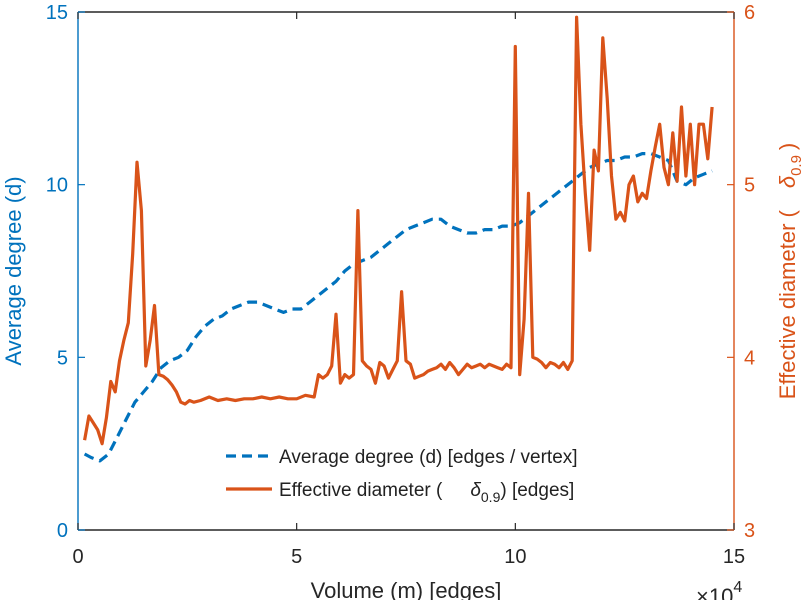  Describe the element at coordinates (734, 557) in the screenshot. I see `x-tick-label: 15` at that location.